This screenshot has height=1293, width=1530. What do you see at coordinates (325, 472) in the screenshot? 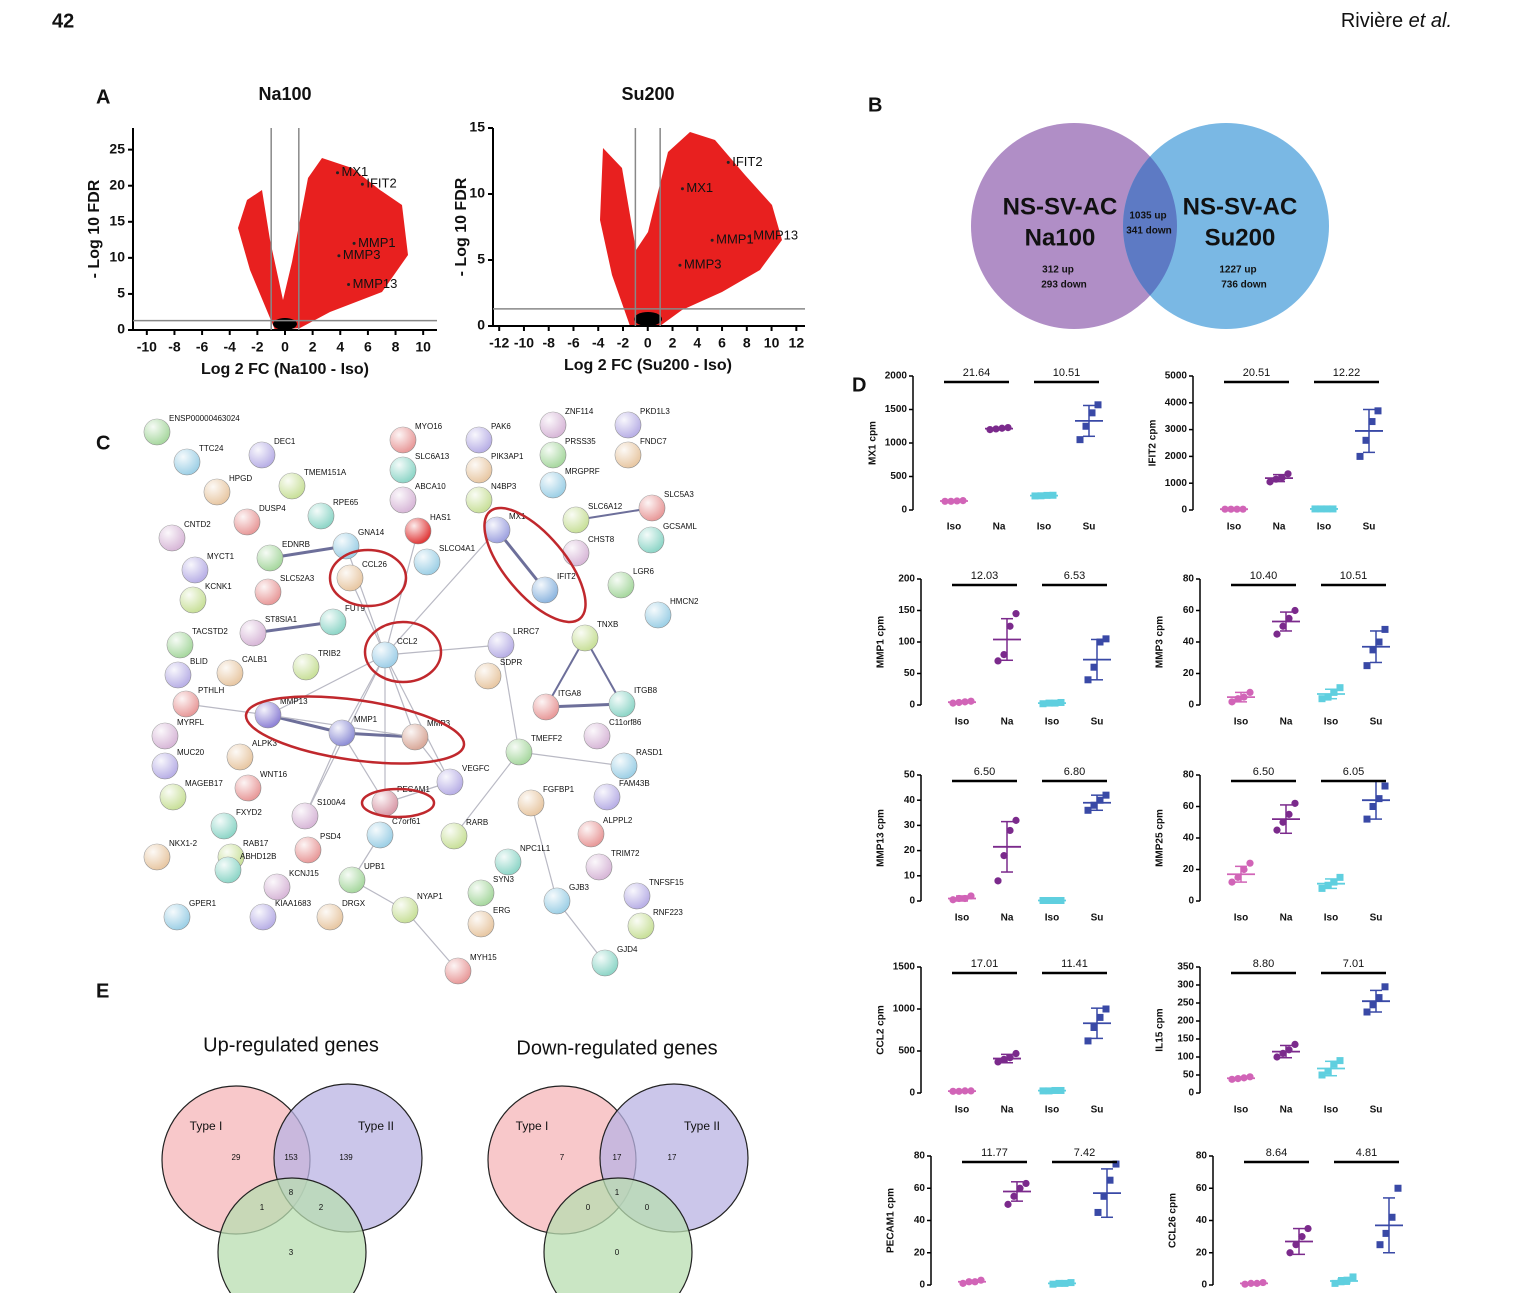
I see `node-label: TMEM151A` at bounding box center [325, 472].